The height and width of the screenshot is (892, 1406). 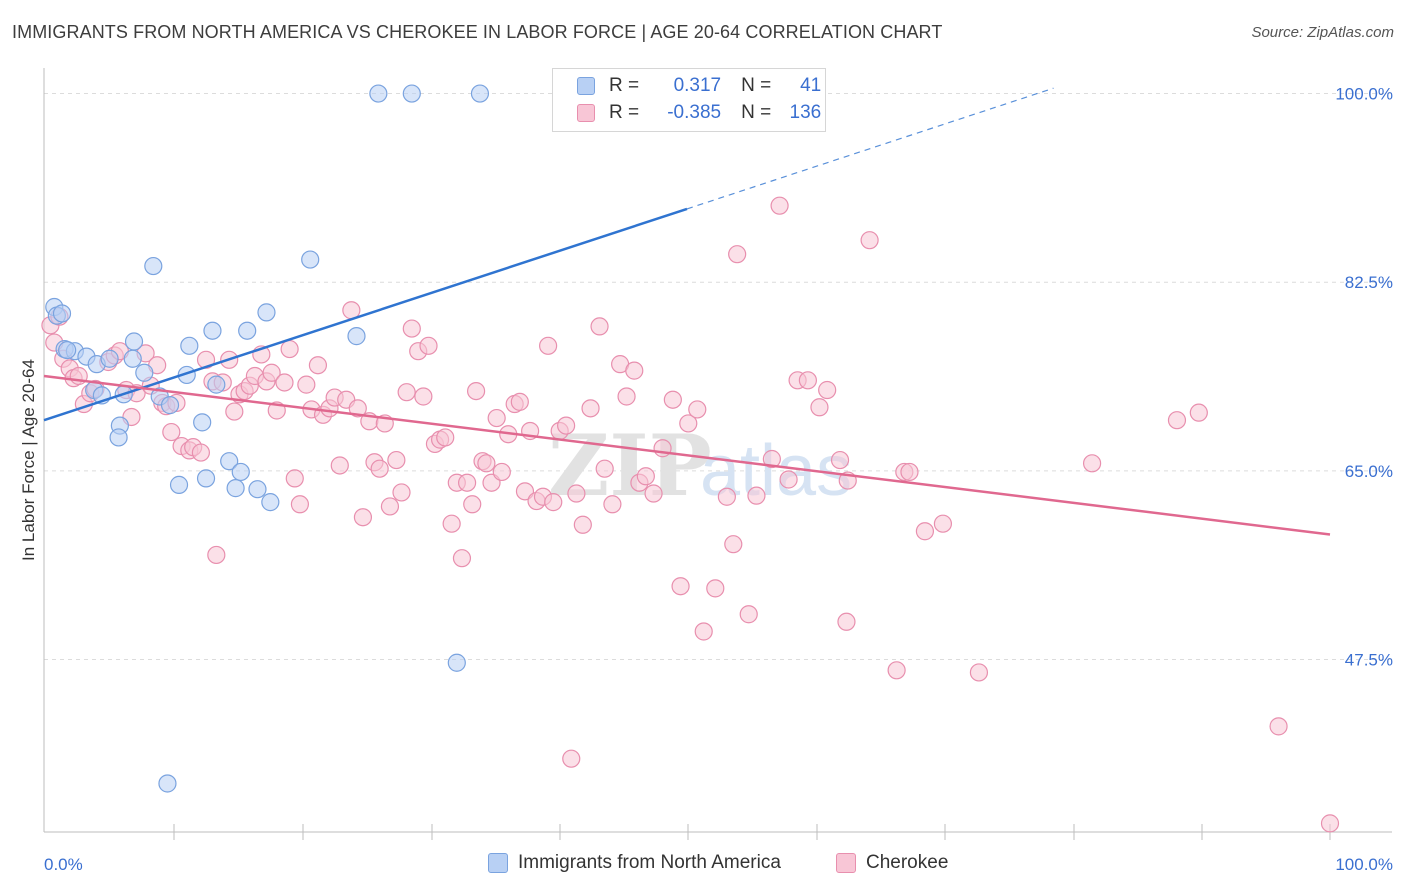 I want to click on series-swatch-cherokee, so click(x=846, y=863).